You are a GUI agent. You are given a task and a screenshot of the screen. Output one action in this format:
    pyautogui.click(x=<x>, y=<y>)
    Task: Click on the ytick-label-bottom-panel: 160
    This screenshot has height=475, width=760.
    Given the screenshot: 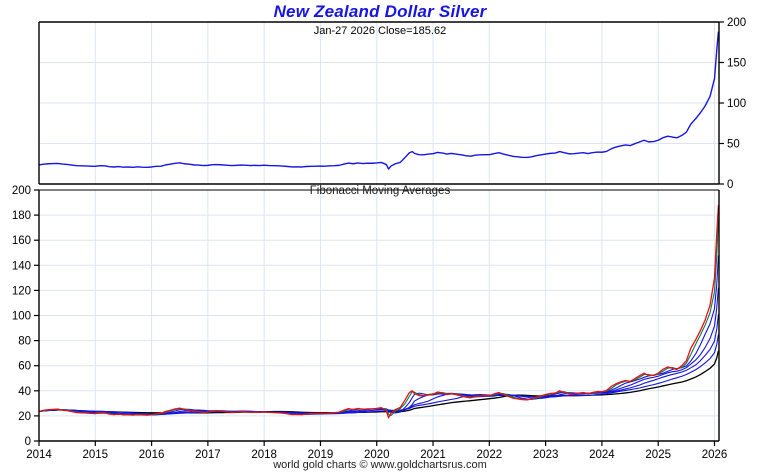 What is the action you would take?
    pyautogui.click(x=21, y=241)
    